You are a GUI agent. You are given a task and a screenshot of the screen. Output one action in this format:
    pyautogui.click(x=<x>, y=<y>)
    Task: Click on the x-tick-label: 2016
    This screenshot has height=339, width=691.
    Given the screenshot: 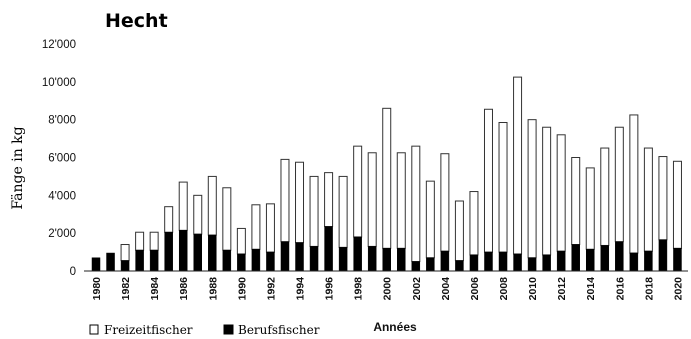 What is the action you would take?
    pyautogui.click(x=620, y=289)
    